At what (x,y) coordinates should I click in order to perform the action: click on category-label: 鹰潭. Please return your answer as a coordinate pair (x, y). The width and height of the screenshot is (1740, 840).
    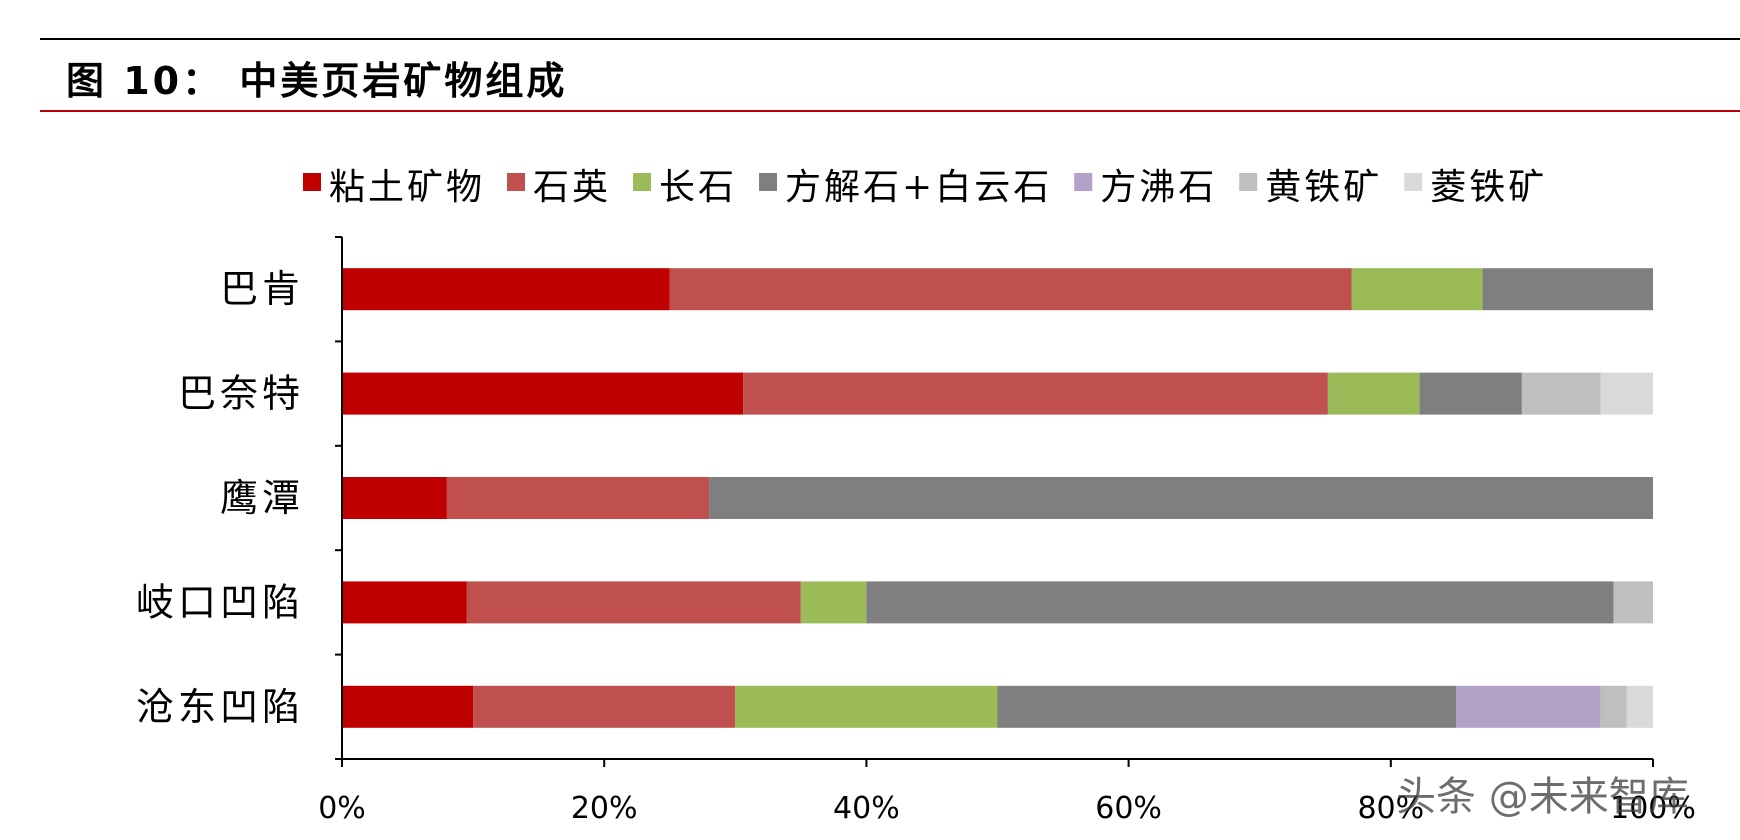
    Looking at the image, I should click on (262, 498).